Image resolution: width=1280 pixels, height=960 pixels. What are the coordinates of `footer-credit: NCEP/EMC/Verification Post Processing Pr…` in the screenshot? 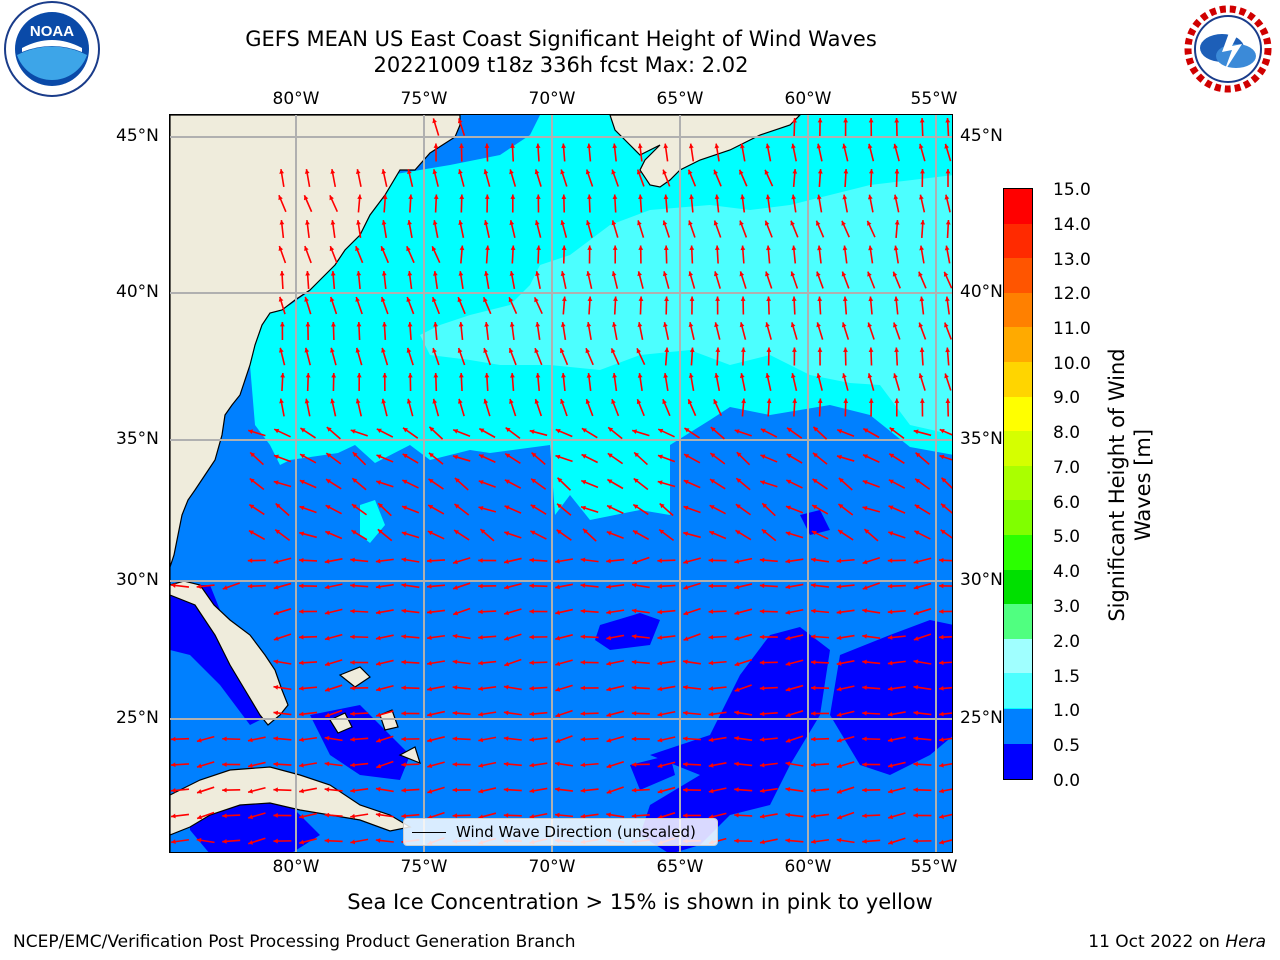 It's located at (294, 942).